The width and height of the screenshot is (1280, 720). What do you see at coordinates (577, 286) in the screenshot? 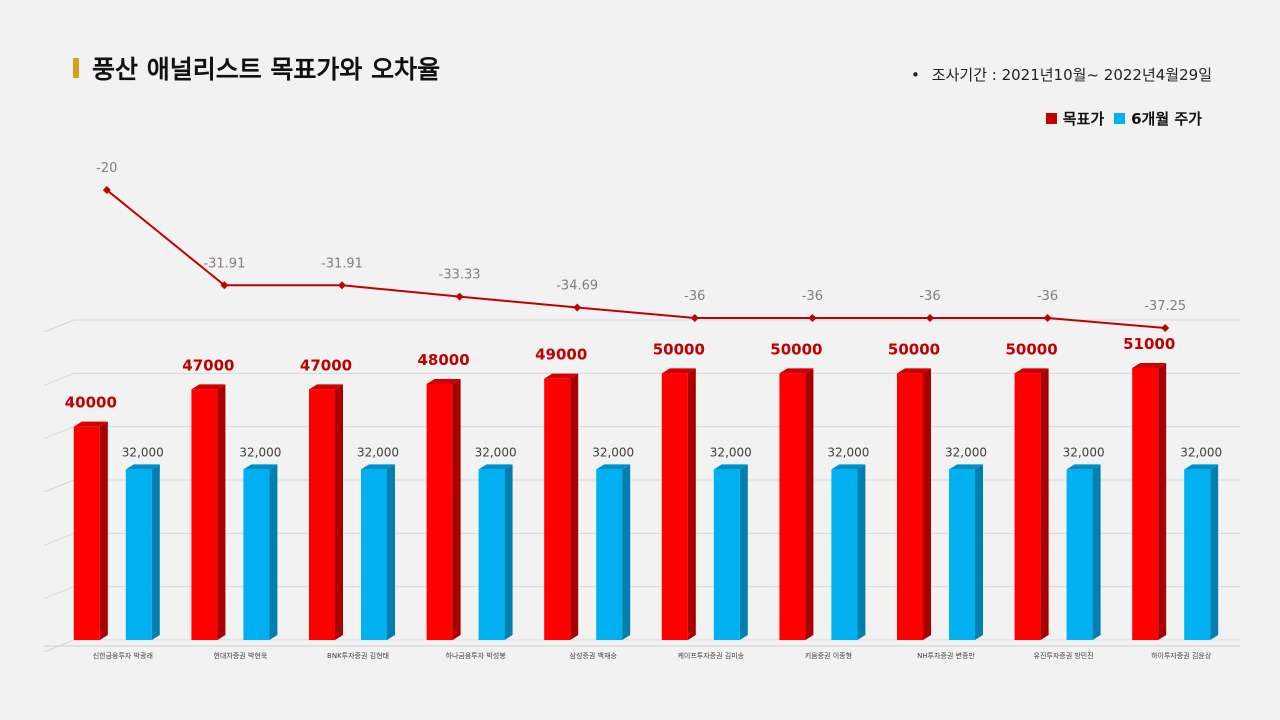
I see `error-rate-label: -34.69` at bounding box center [577, 286].